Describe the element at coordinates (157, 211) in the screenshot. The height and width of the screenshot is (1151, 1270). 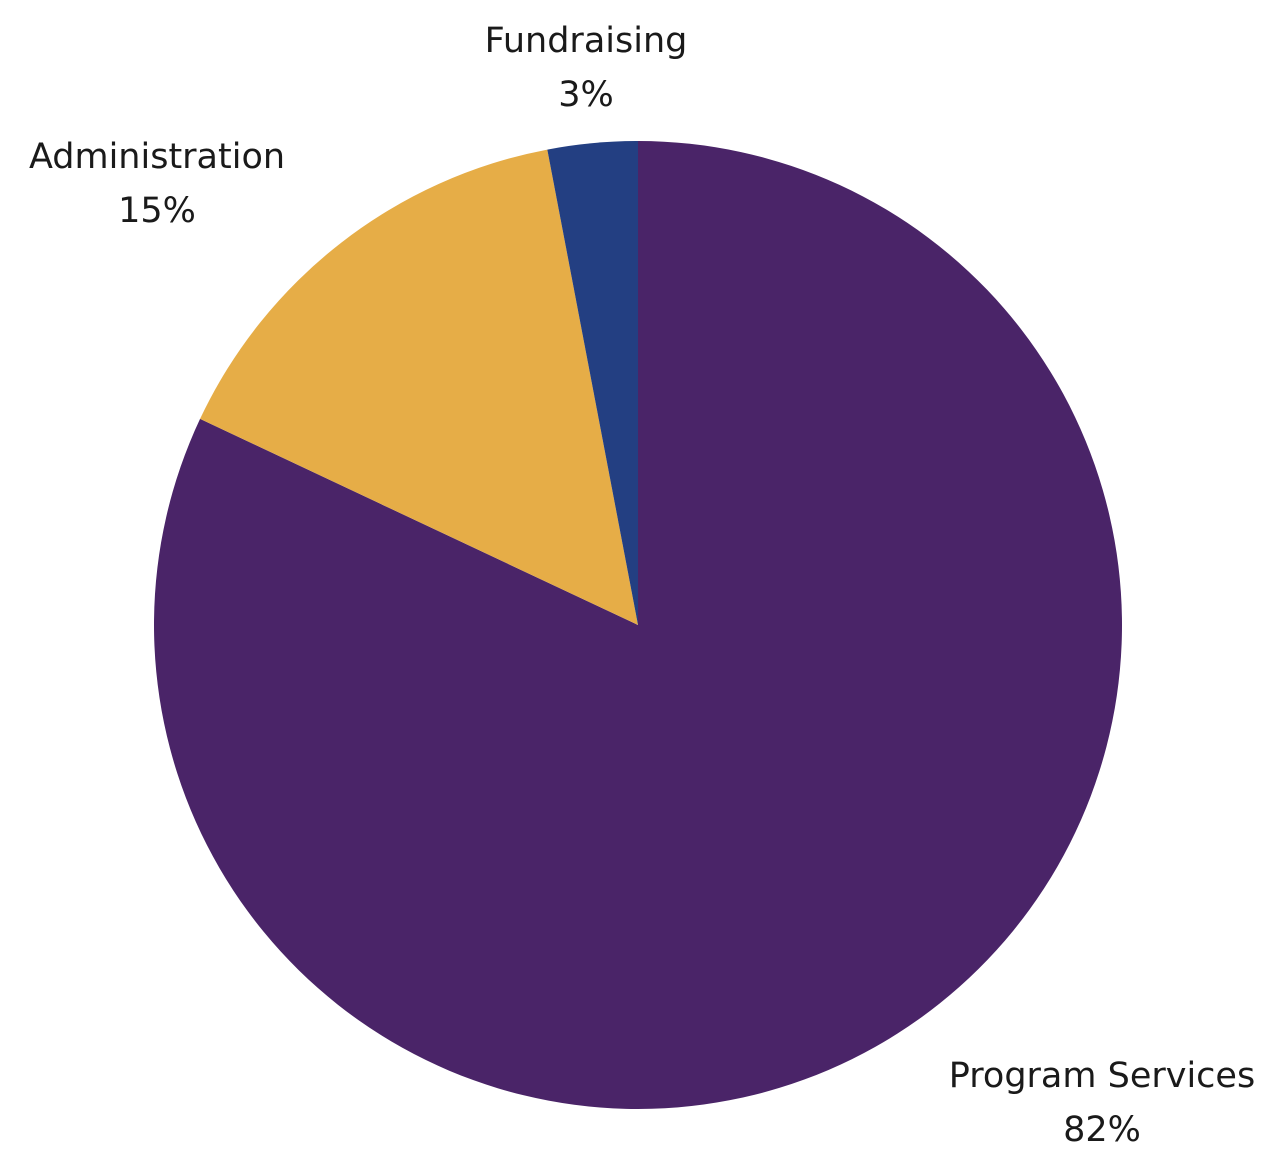
I see `slice-value-administration: 15%` at that location.